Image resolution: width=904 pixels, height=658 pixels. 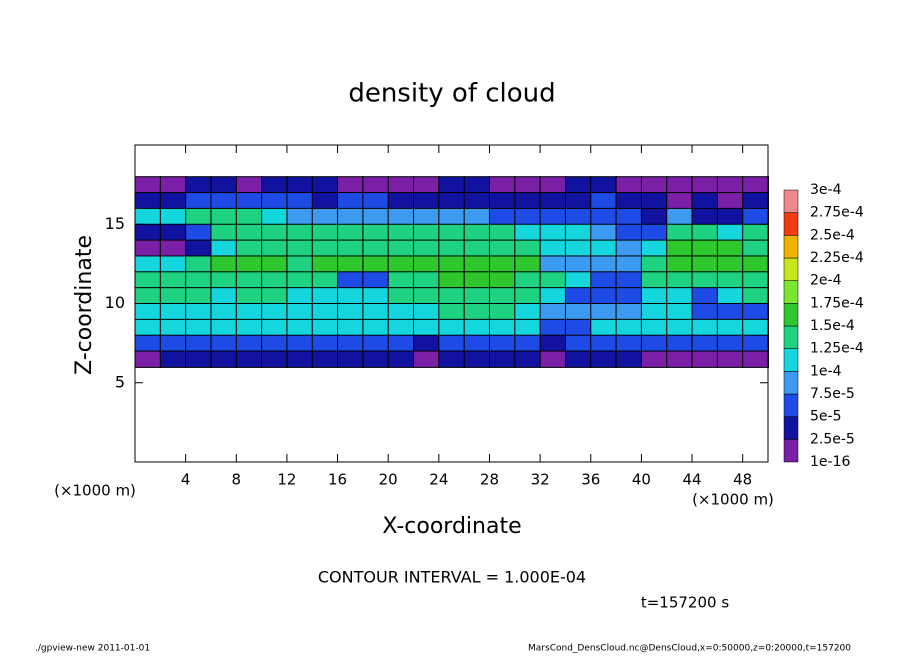 What do you see at coordinates (451, 94) in the screenshot?
I see `chart-title: density of cloud` at bounding box center [451, 94].